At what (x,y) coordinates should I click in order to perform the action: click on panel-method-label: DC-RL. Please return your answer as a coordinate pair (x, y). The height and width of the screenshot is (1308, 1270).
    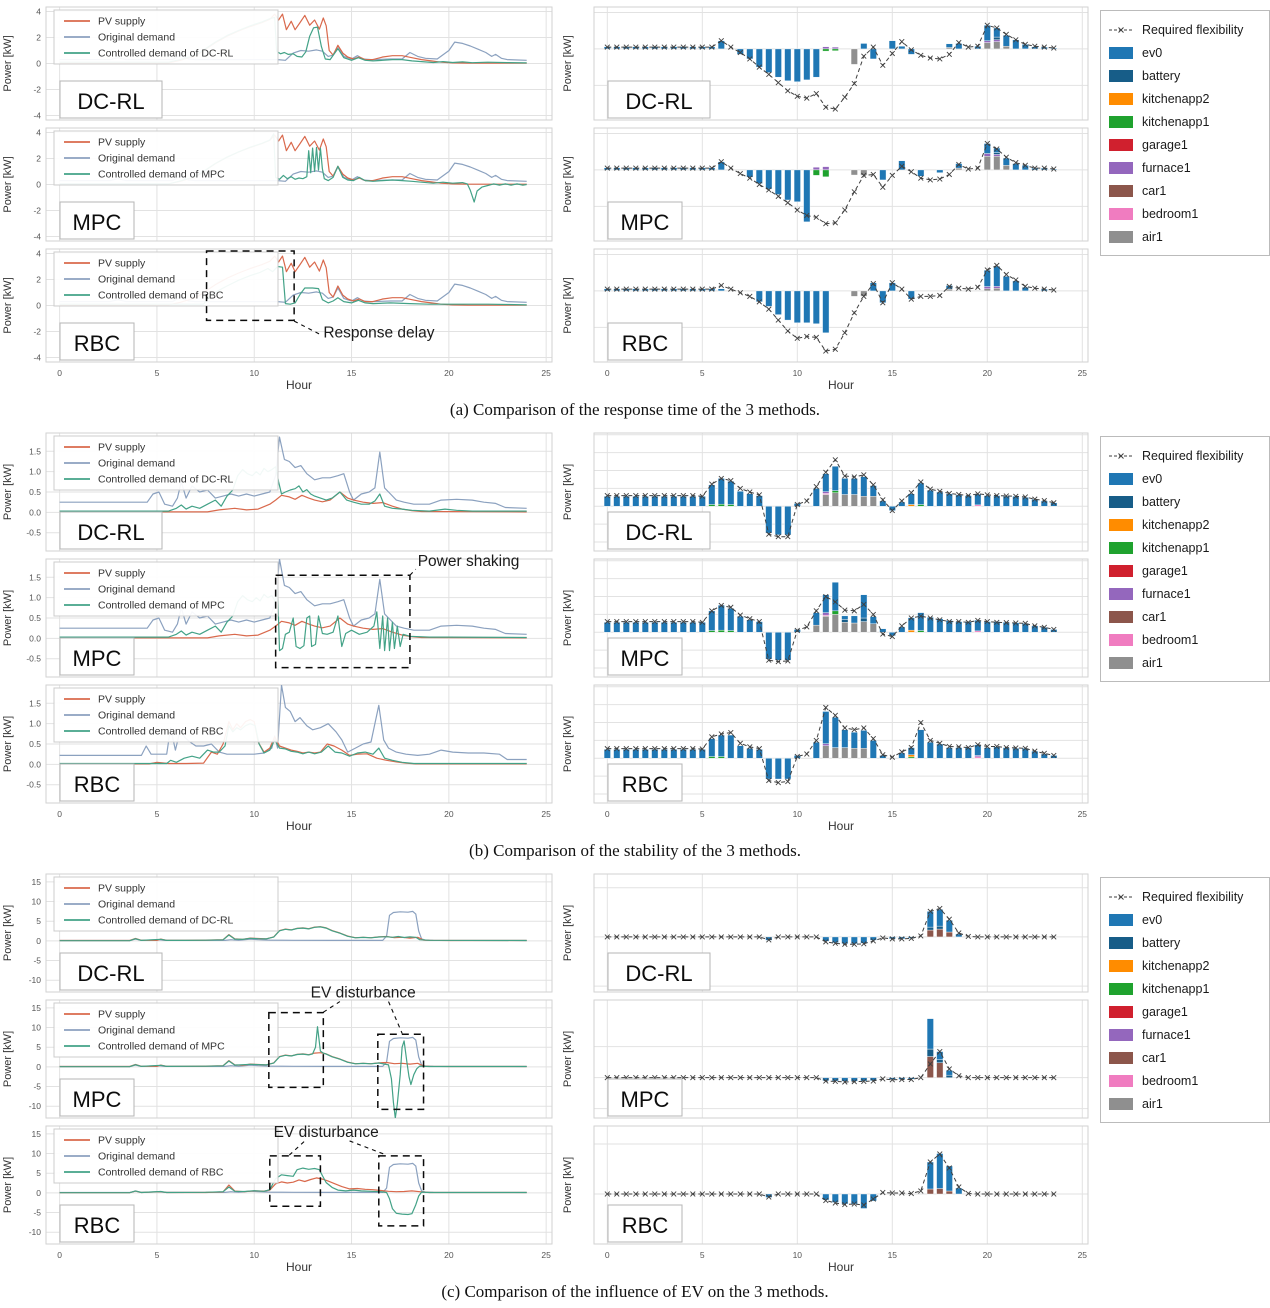
    Looking at the image, I should click on (111, 99).